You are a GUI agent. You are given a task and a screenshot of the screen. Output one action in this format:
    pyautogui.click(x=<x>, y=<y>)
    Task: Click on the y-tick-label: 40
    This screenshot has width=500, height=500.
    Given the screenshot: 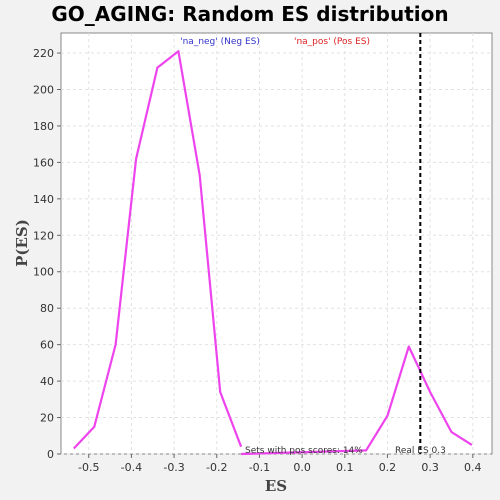 What is the action you would take?
    pyautogui.click(x=47, y=381)
    